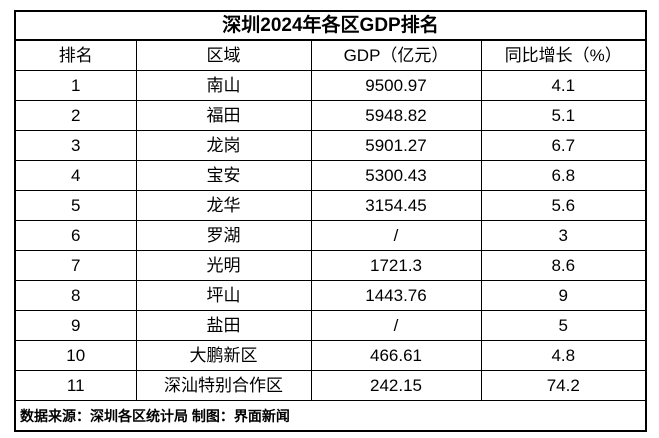 Image resolution: width=659 pixels, height=438 pixels. What do you see at coordinates (223, 355) in the screenshot?
I see `district-cell: 大鹏新区` at bounding box center [223, 355].